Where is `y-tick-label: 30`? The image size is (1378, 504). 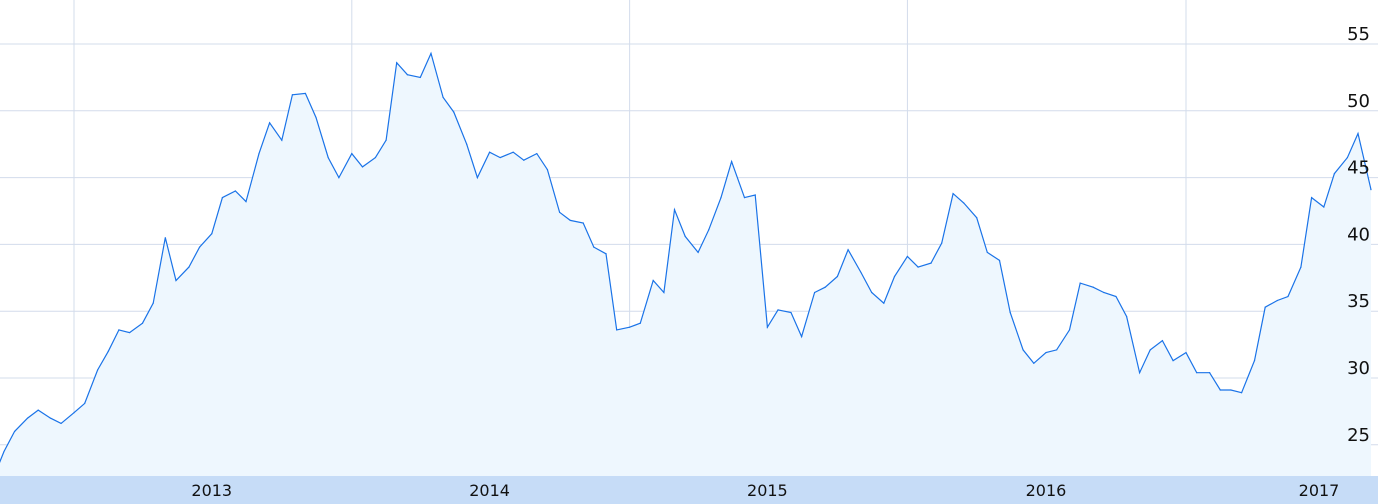 y-tick-label: 30 is located at coordinates (1358, 368).